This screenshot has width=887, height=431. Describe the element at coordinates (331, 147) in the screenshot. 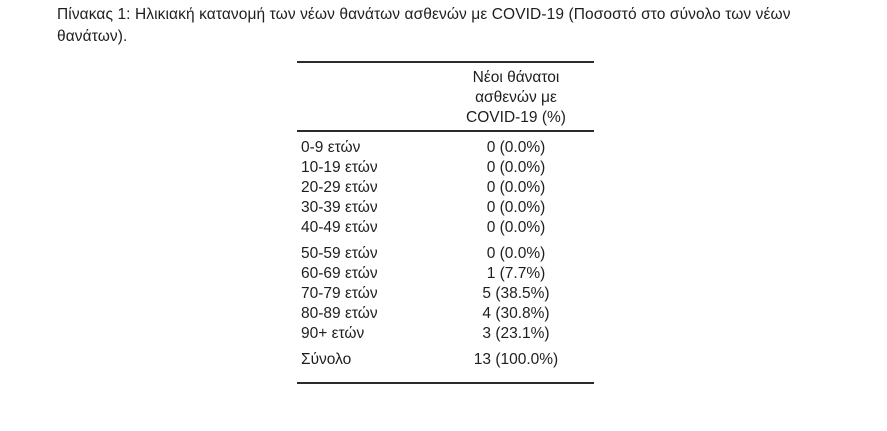

I see `age-group-label: 0-9 ετών` at that location.